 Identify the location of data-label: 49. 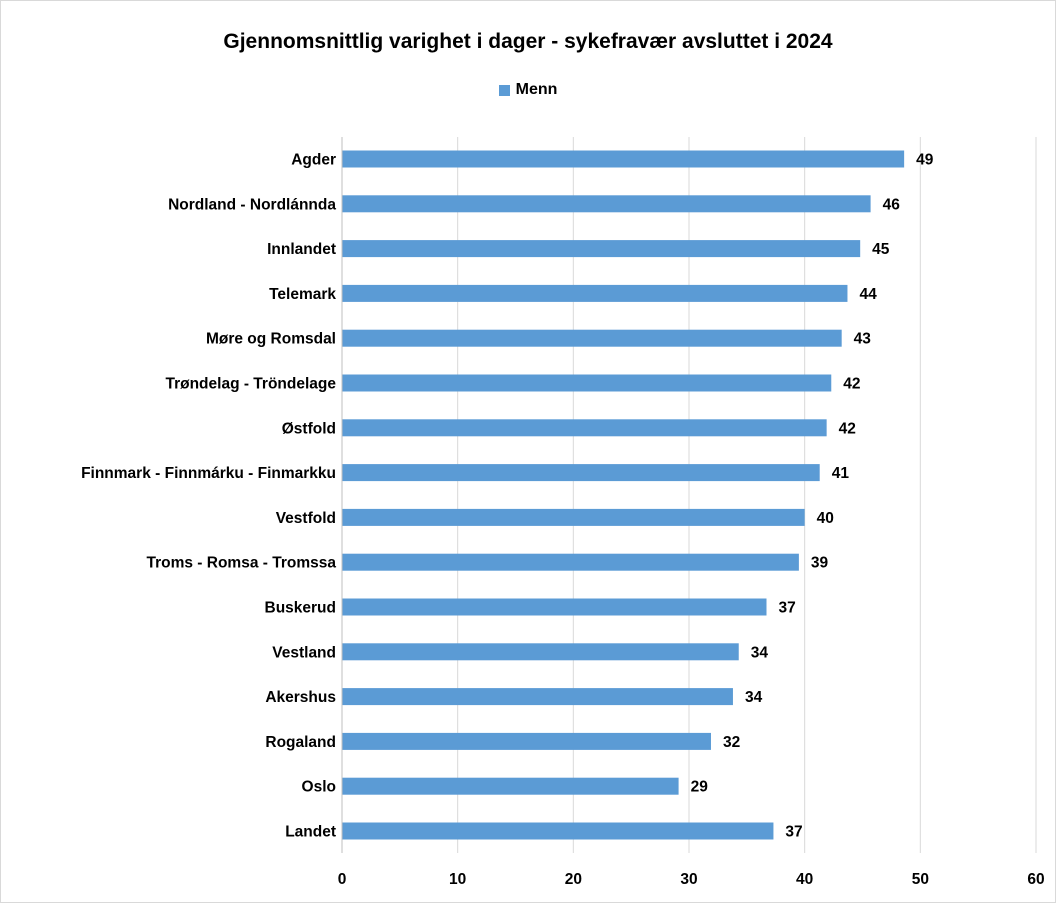
(925, 160).